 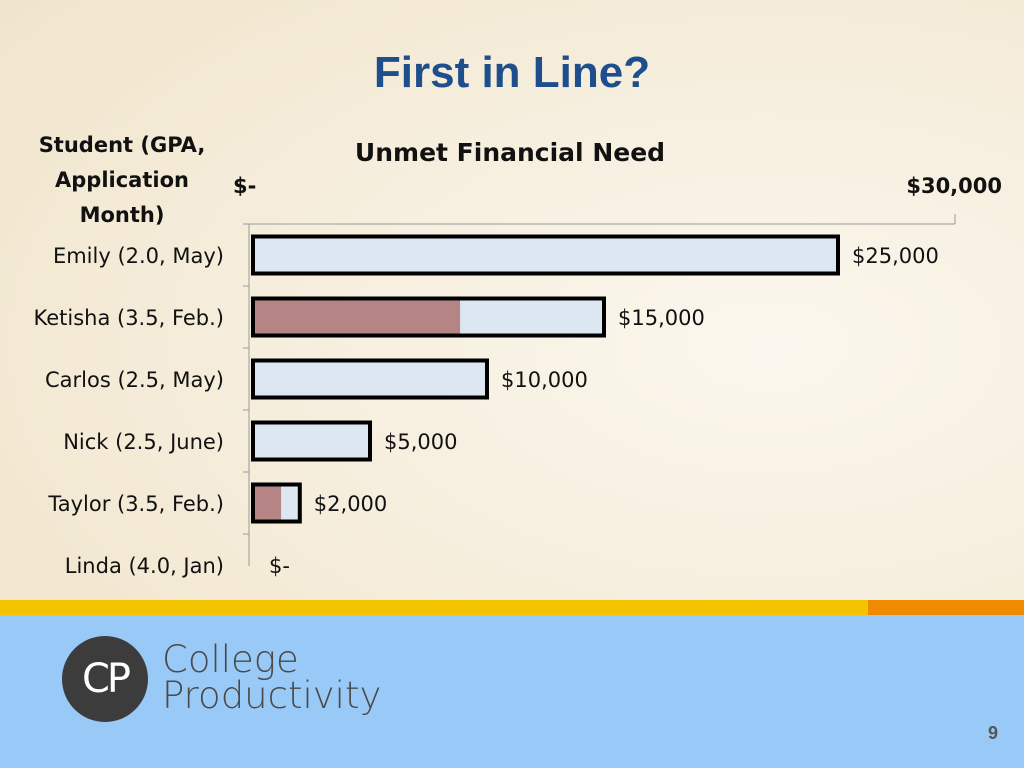 What do you see at coordinates (420, 442) in the screenshot?
I see `data-label: $5,000` at bounding box center [420, 442].